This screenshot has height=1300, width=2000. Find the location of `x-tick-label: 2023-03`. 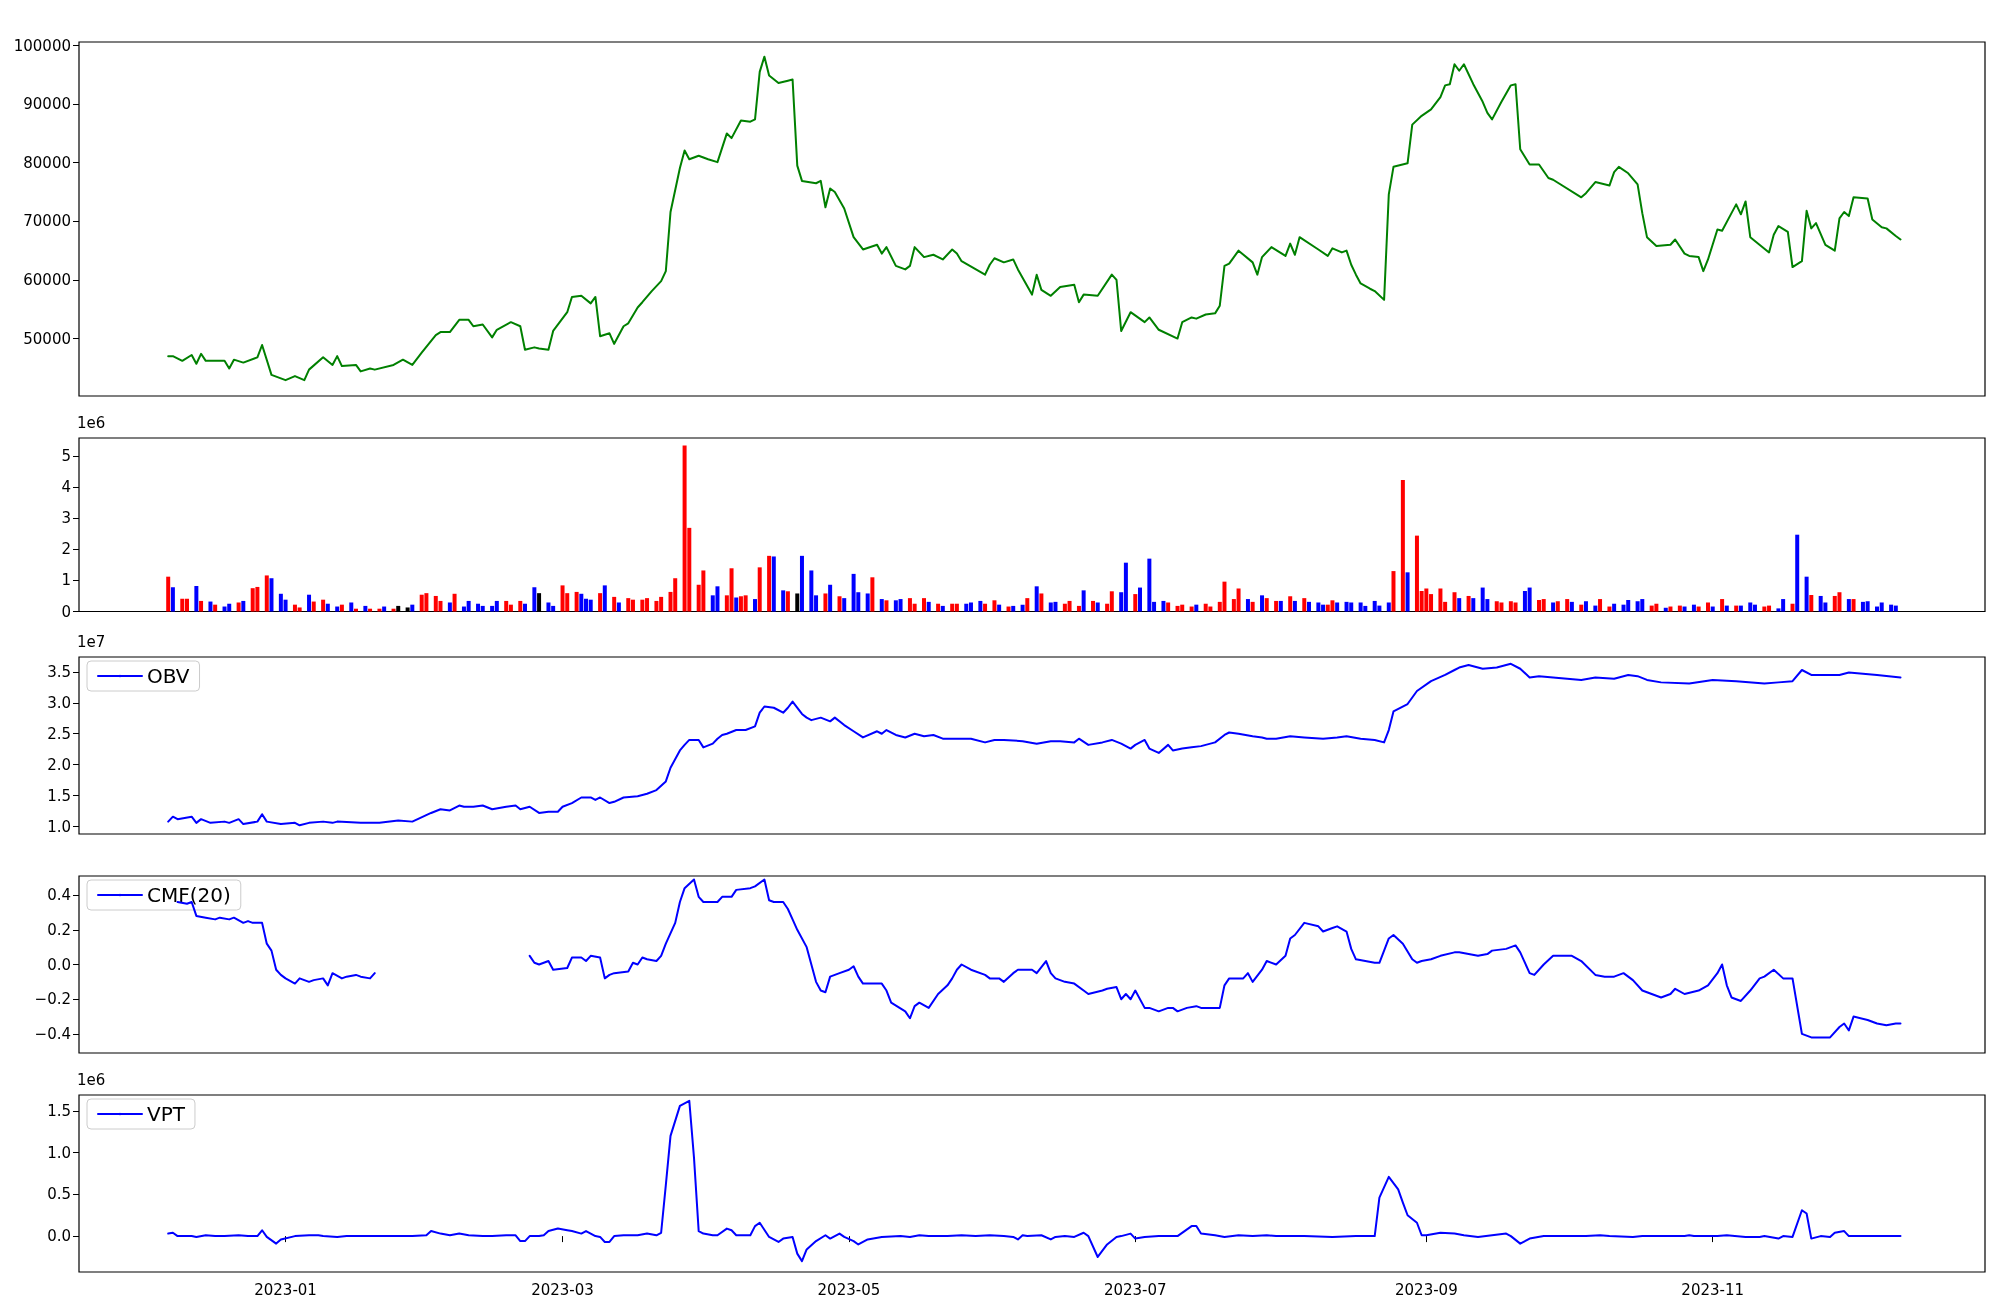

x-tick-label: 2023-03 is located at coordinates (562, 1289).